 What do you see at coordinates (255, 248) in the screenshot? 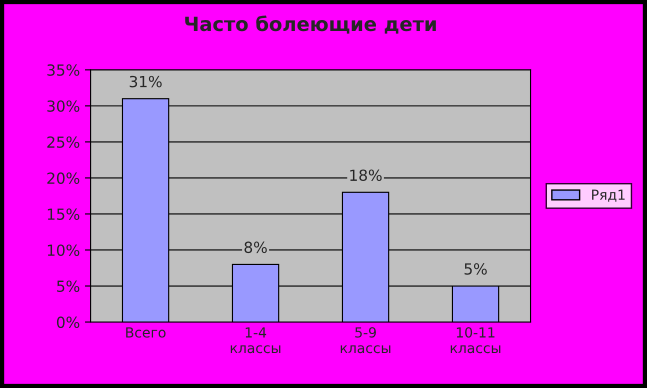
I see `text: 8%` at bounding box center [255, 248].